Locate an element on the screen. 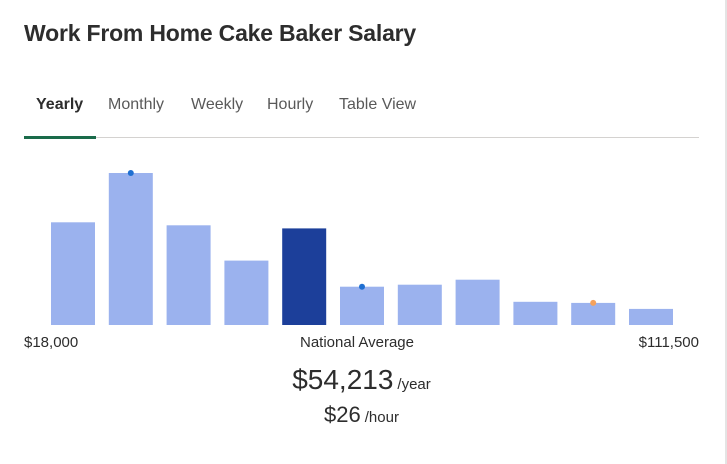 The image size is (727, 464). panel-edge is located at coordinates (726, 232).